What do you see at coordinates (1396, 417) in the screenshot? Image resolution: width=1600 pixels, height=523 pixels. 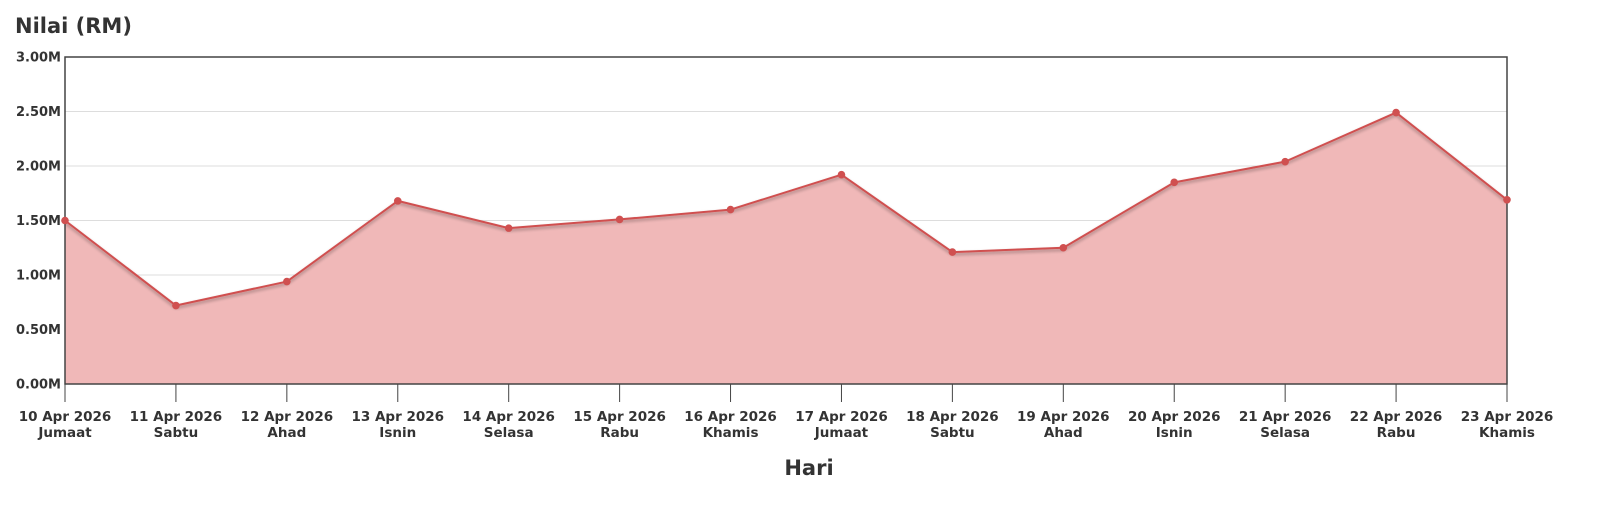 I see `x-tick-date: 22 Apr 2026` at bounding box center [1396, 417].